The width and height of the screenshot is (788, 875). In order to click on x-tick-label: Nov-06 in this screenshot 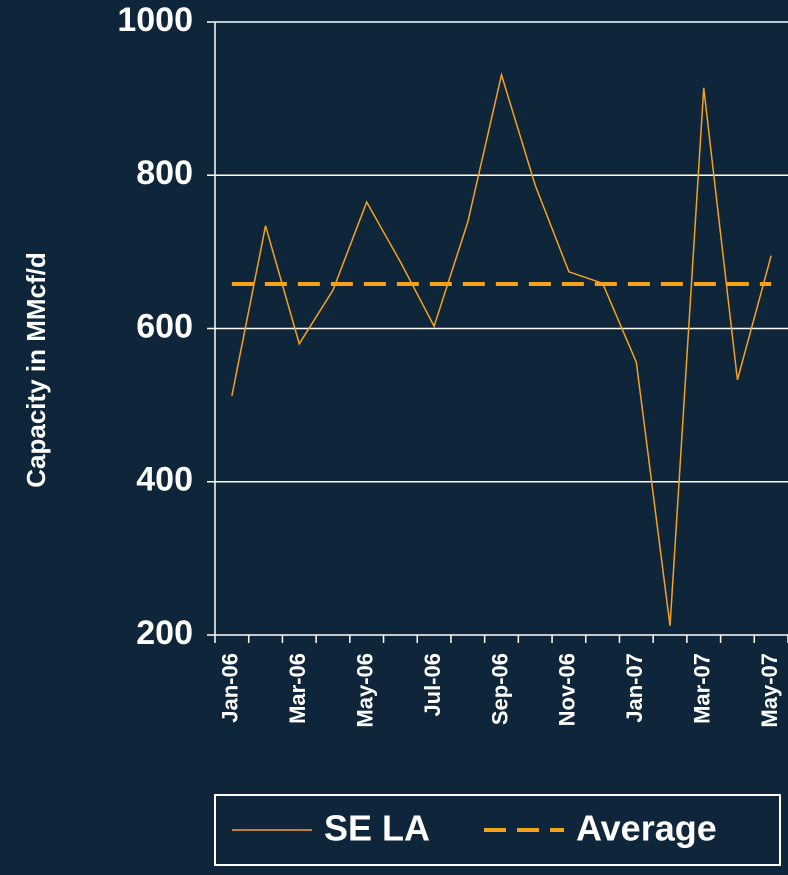, I will do `click(567, 689)`.